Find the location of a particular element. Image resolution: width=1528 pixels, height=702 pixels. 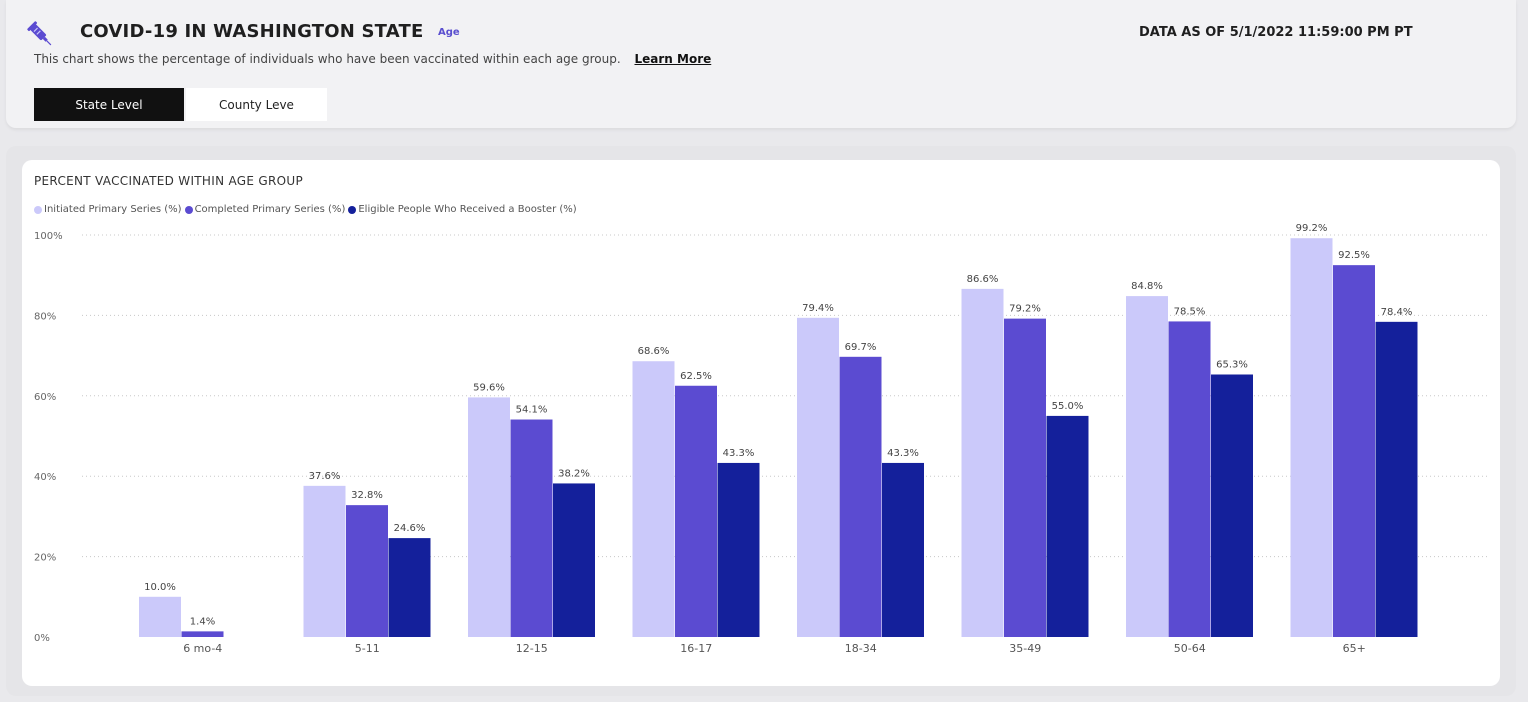

data-label: 84.8% is located at coordinates (1147, 286).